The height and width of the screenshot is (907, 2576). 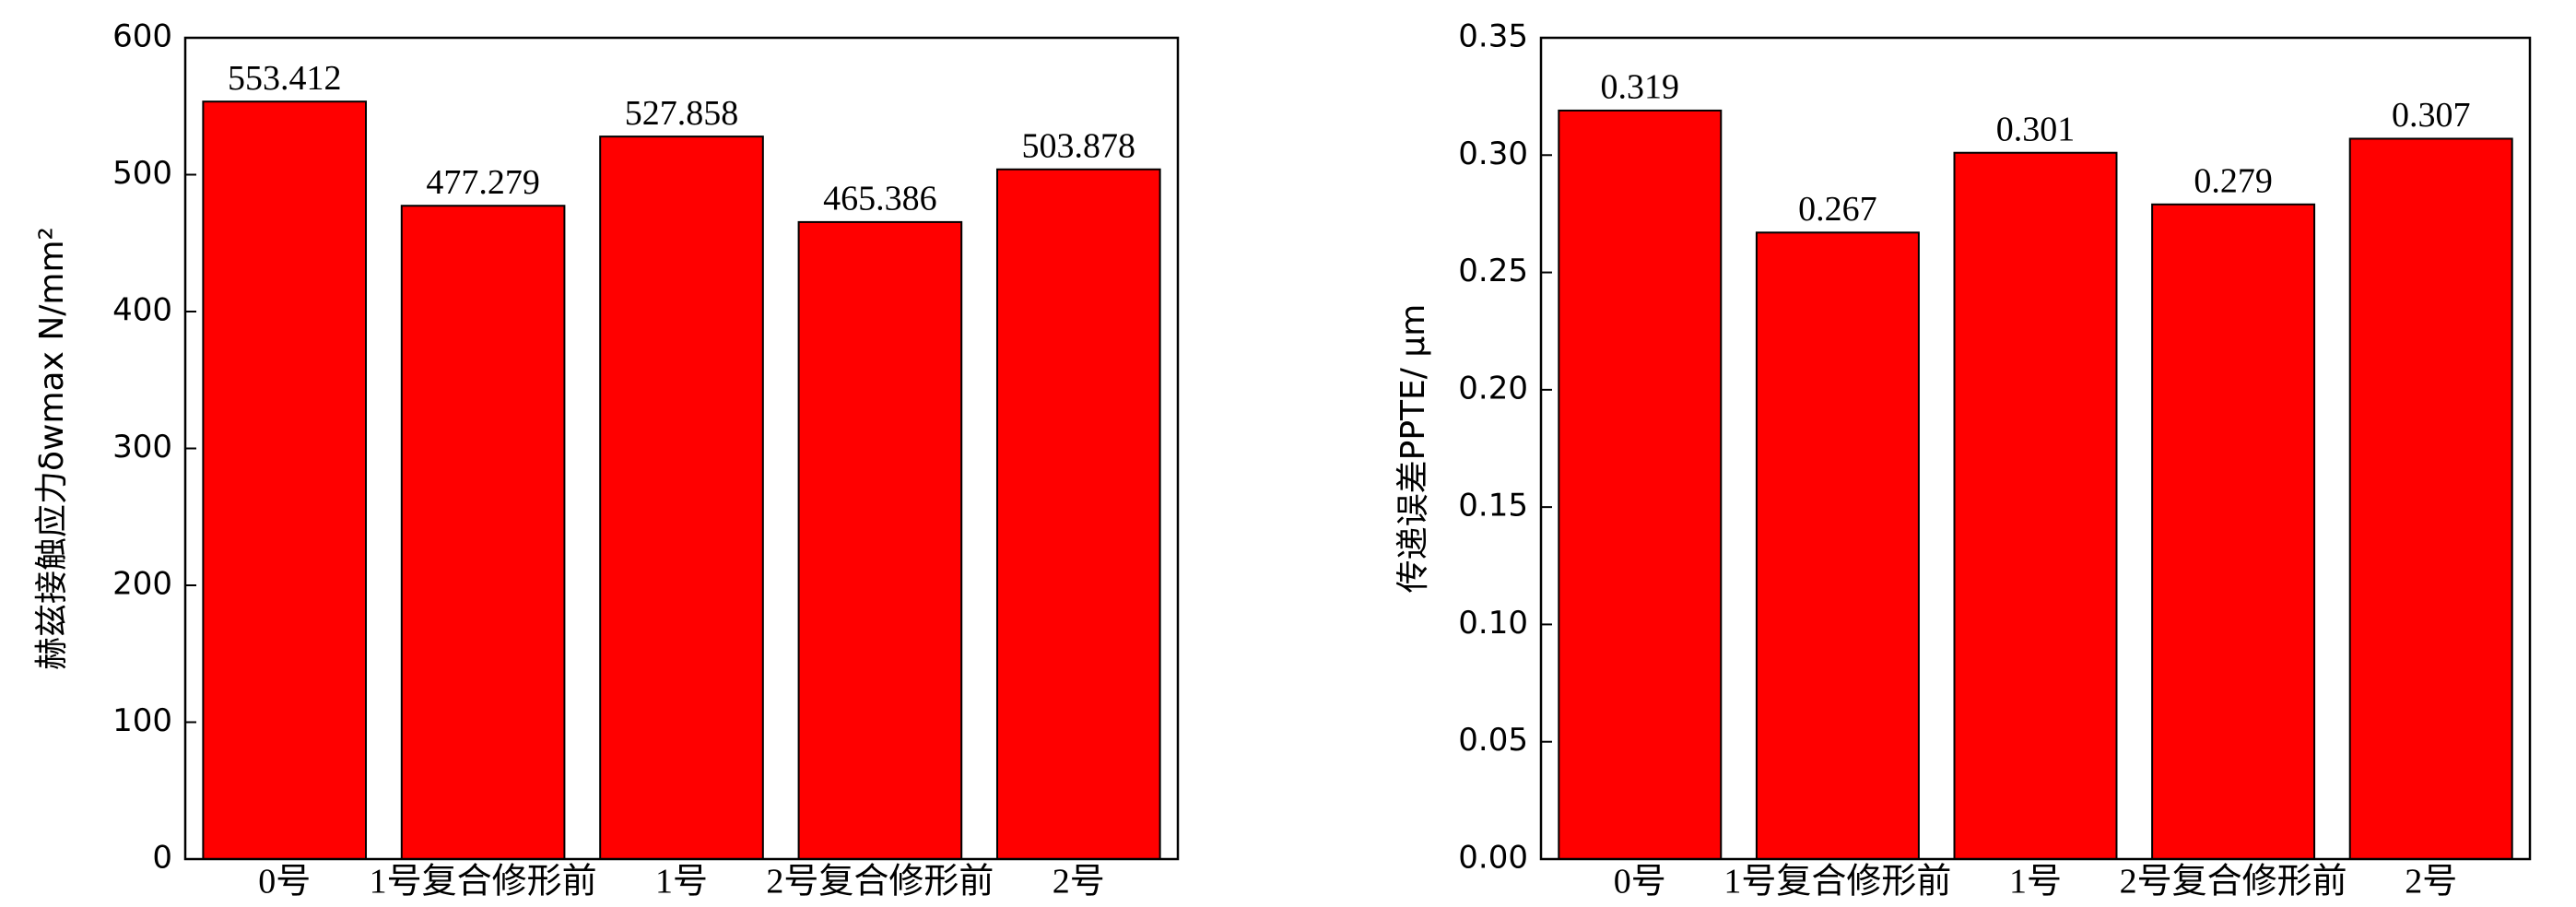 What do you see at coordinates (1493, 506) in the screenshot?
I see `y-tick-label: 0.15` at bounding box center [1493, 506].